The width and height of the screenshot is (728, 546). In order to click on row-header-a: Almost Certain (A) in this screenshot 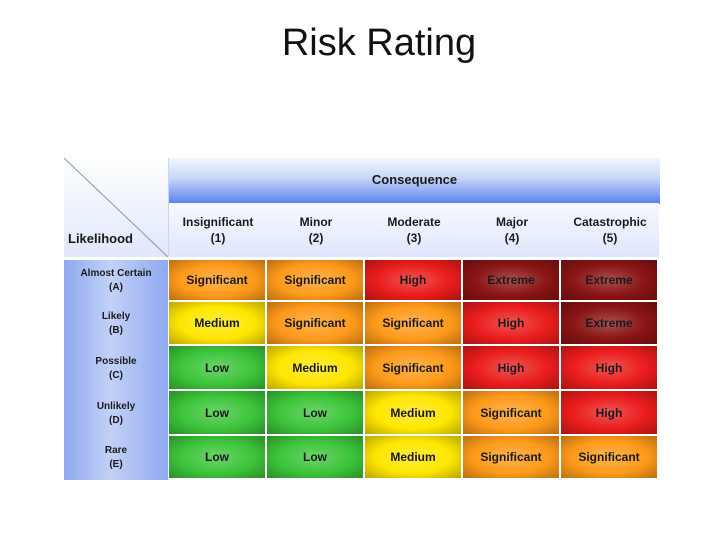, I will do `click(116, 281)`.